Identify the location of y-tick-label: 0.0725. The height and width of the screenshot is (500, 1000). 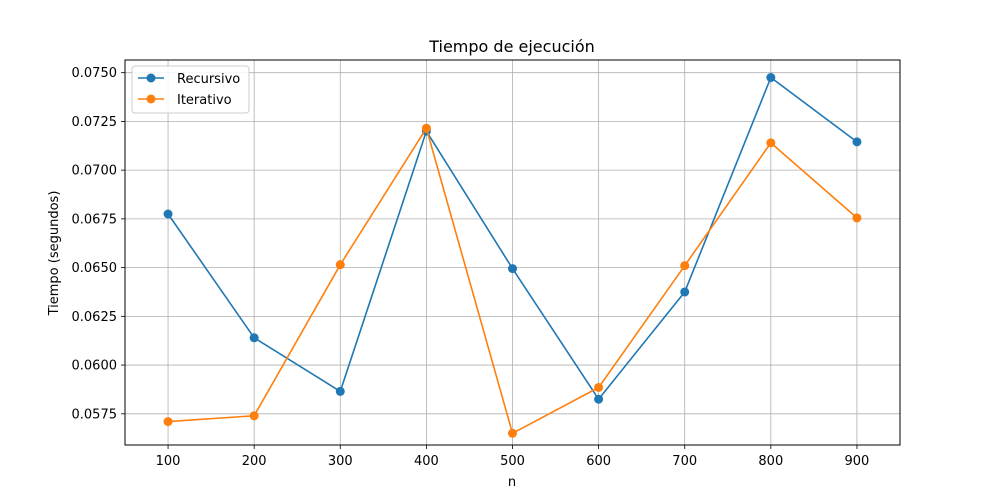
(95, 122).